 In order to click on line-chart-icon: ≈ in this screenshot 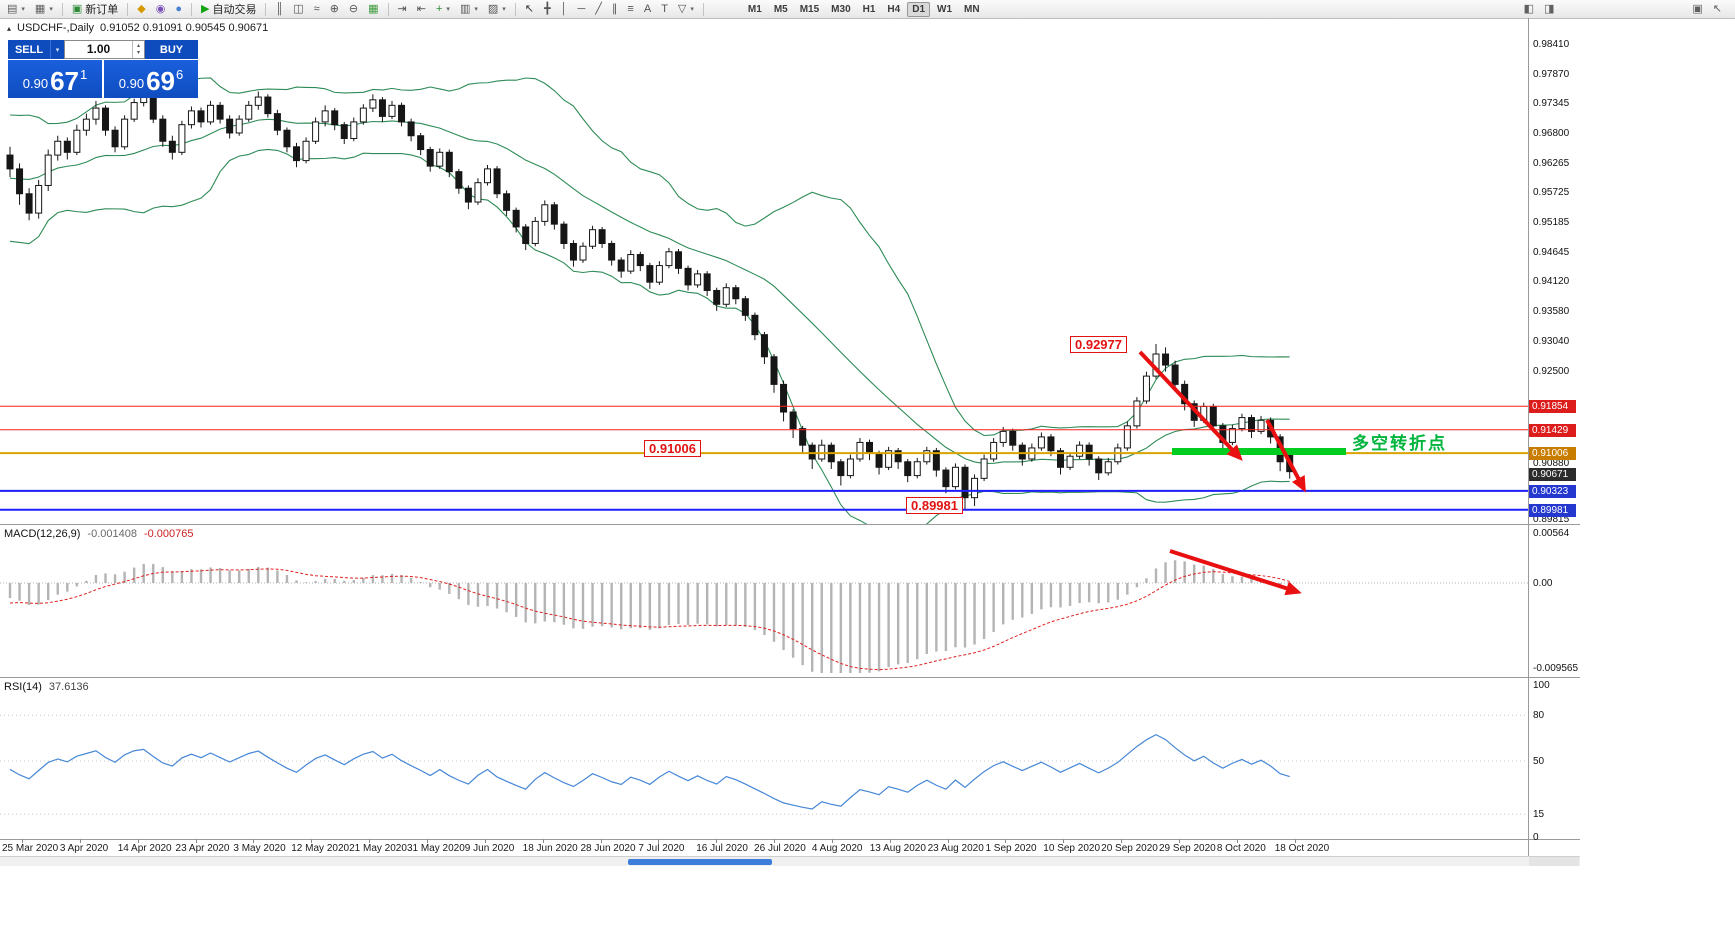, I will do `click(317, 9)`.